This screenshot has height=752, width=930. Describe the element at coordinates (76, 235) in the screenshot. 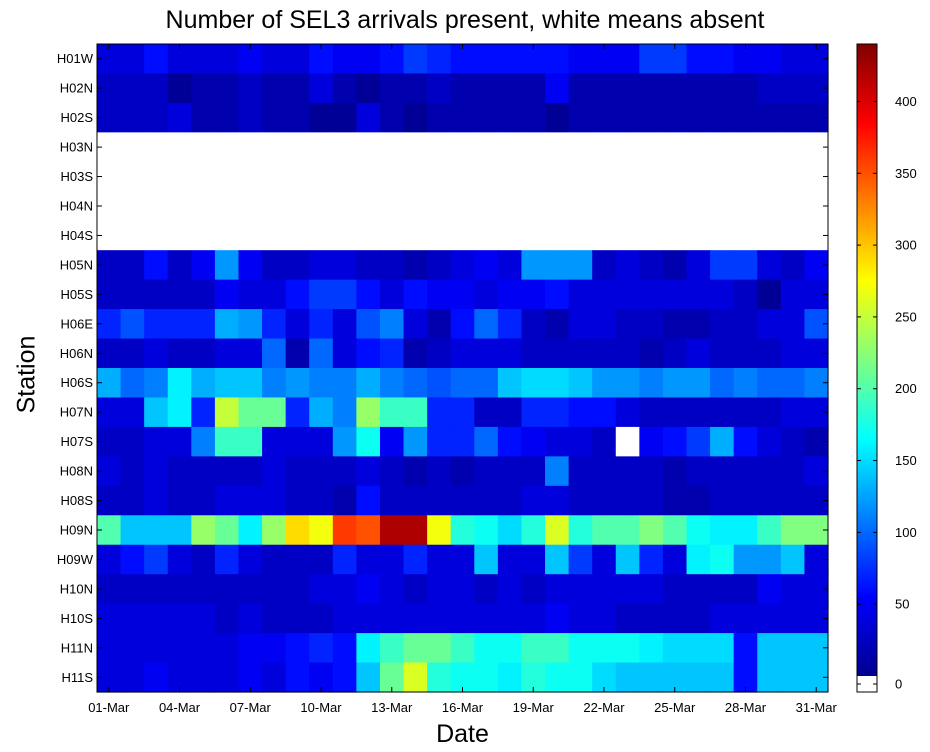

I see `y-tick-label: H04S` at that location.